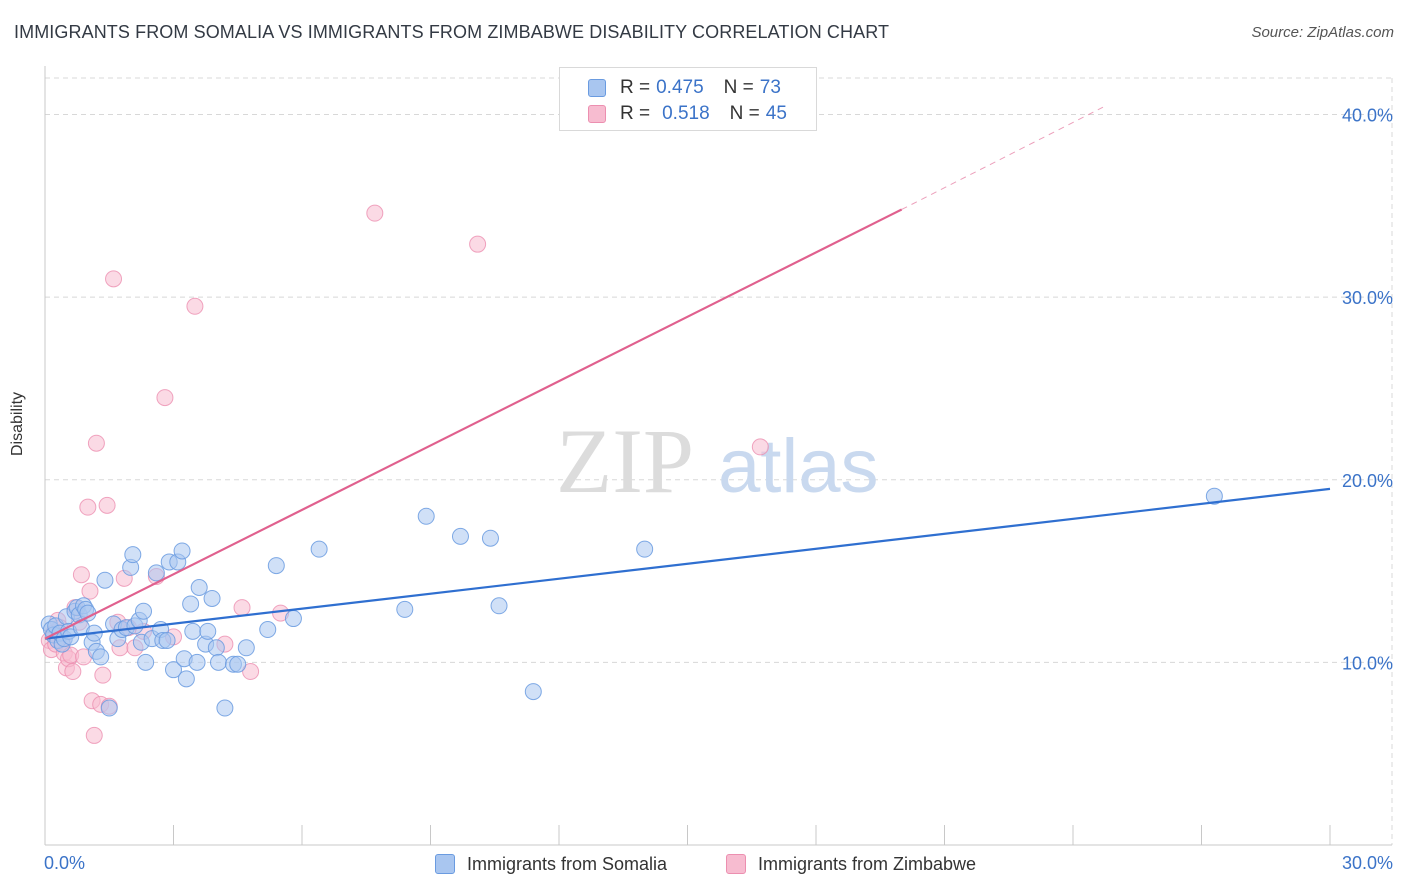 Image resolution: width=1406 pixels, height=892 pixels. What do you see at coordinates (1322, 32) in the screenshot?
I see `source-credit: Source: ZipAtlas.com` at bounding box center [1322, 32].